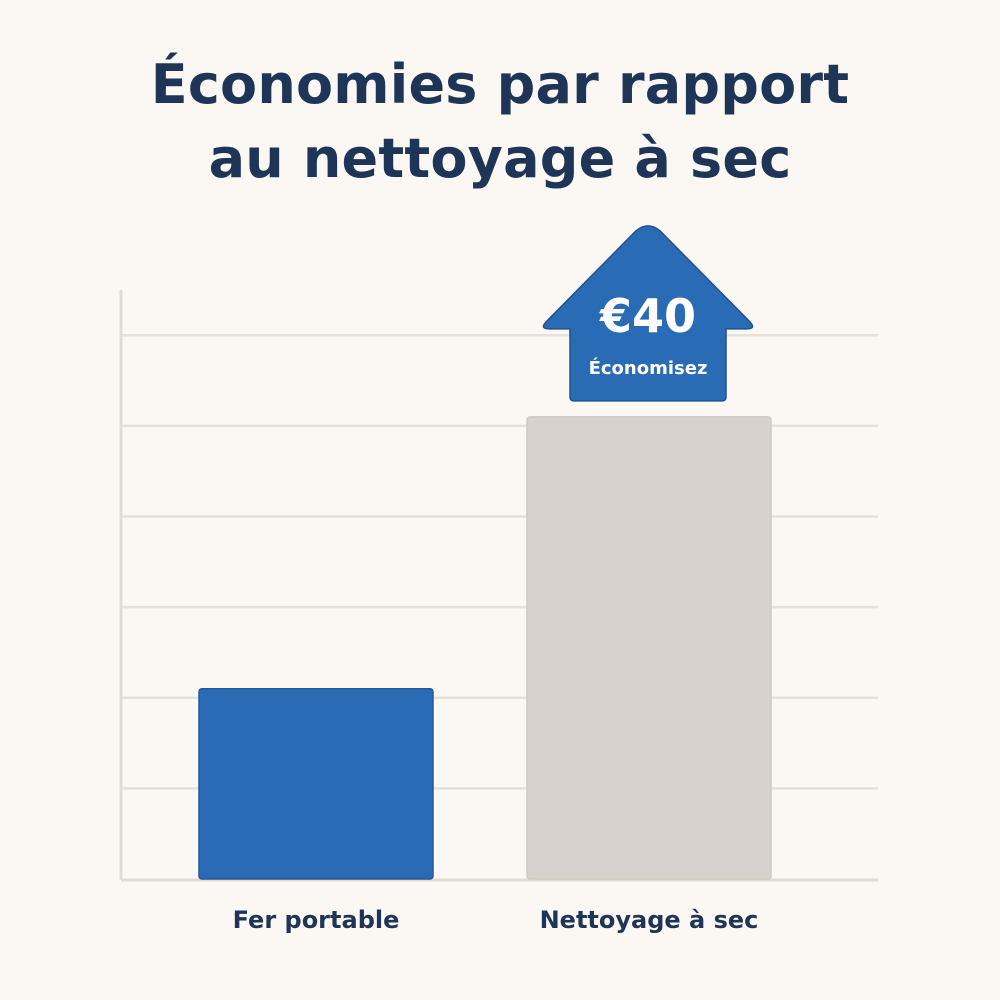 The image size is (1000, 1000). I want to click on x-tick-label: Fer portable, so click(316, 920).